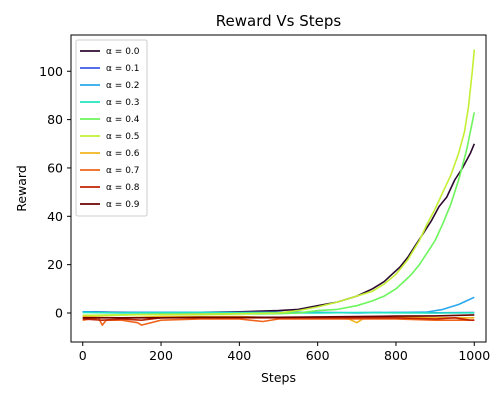  What do you see at coordinates (279, 21) in the screenshot?
I see `chart-title: Reward Vs Steps` at bounding box center [279, 21].